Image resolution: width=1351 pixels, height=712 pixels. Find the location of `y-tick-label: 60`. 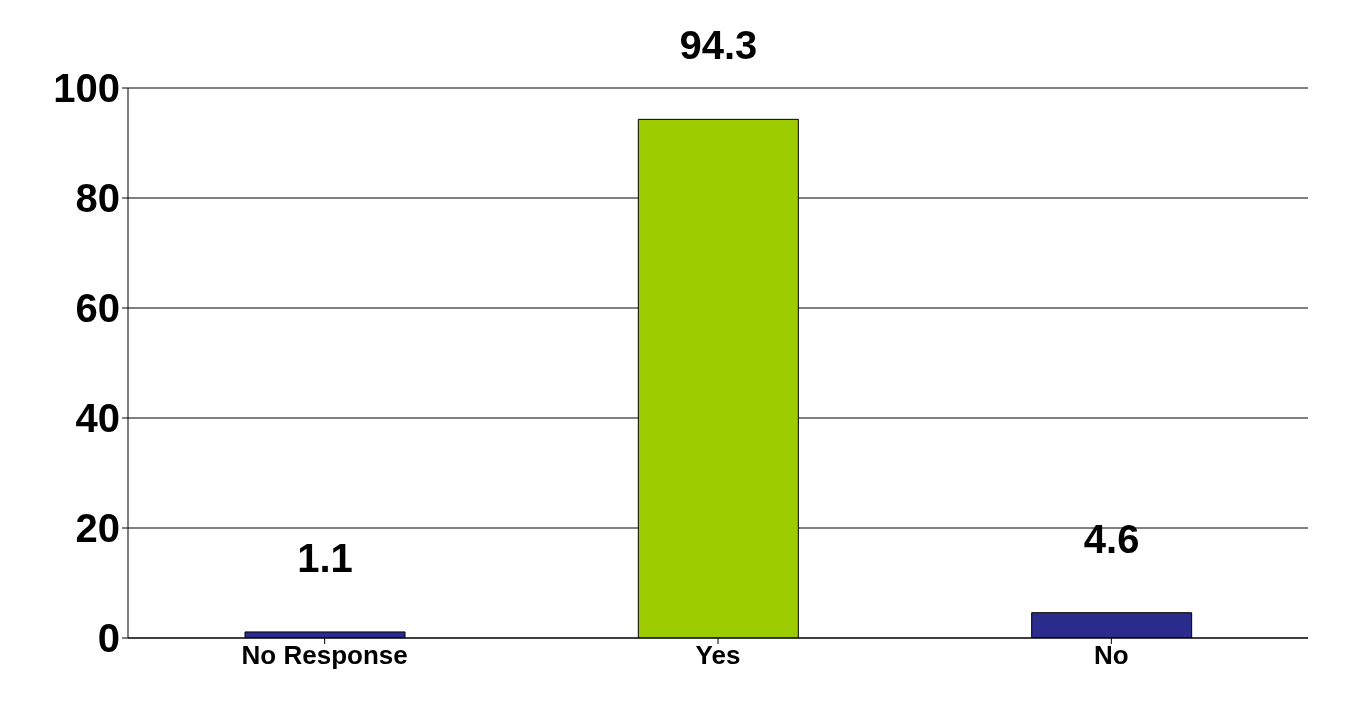

y-tick-label: 60 is located at coordinates (97, 308).